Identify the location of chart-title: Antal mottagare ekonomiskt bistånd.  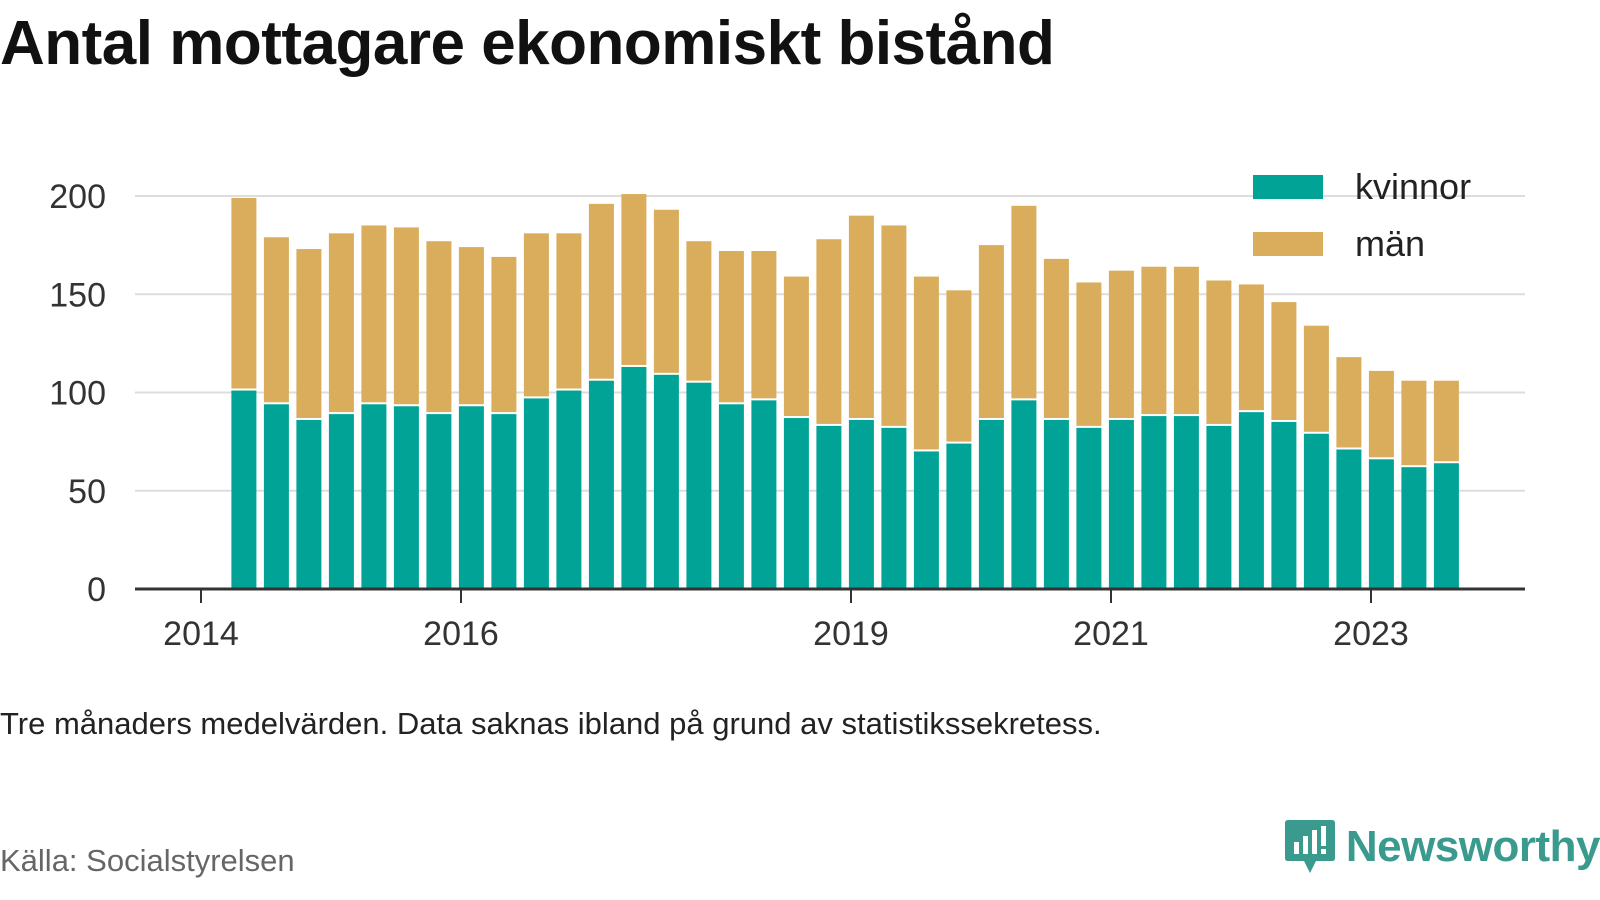
(527, 43).